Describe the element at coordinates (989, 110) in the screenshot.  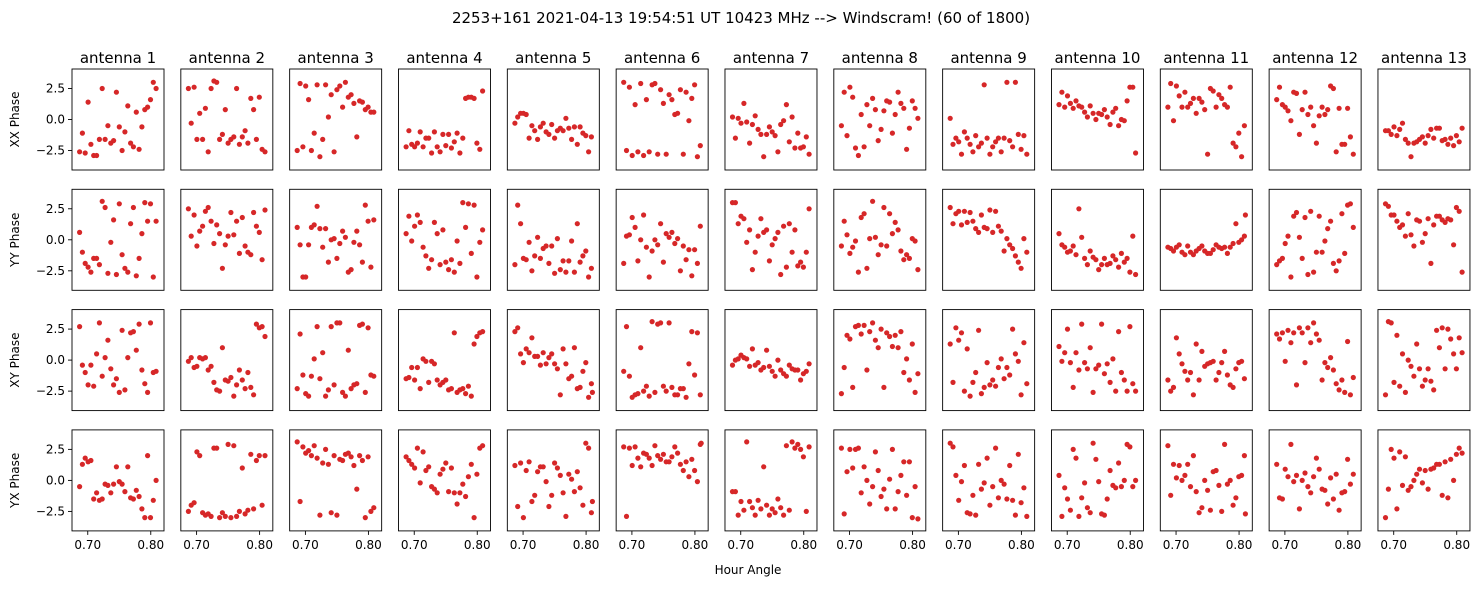
I see `panel-0-8: antenna 9` at that location.